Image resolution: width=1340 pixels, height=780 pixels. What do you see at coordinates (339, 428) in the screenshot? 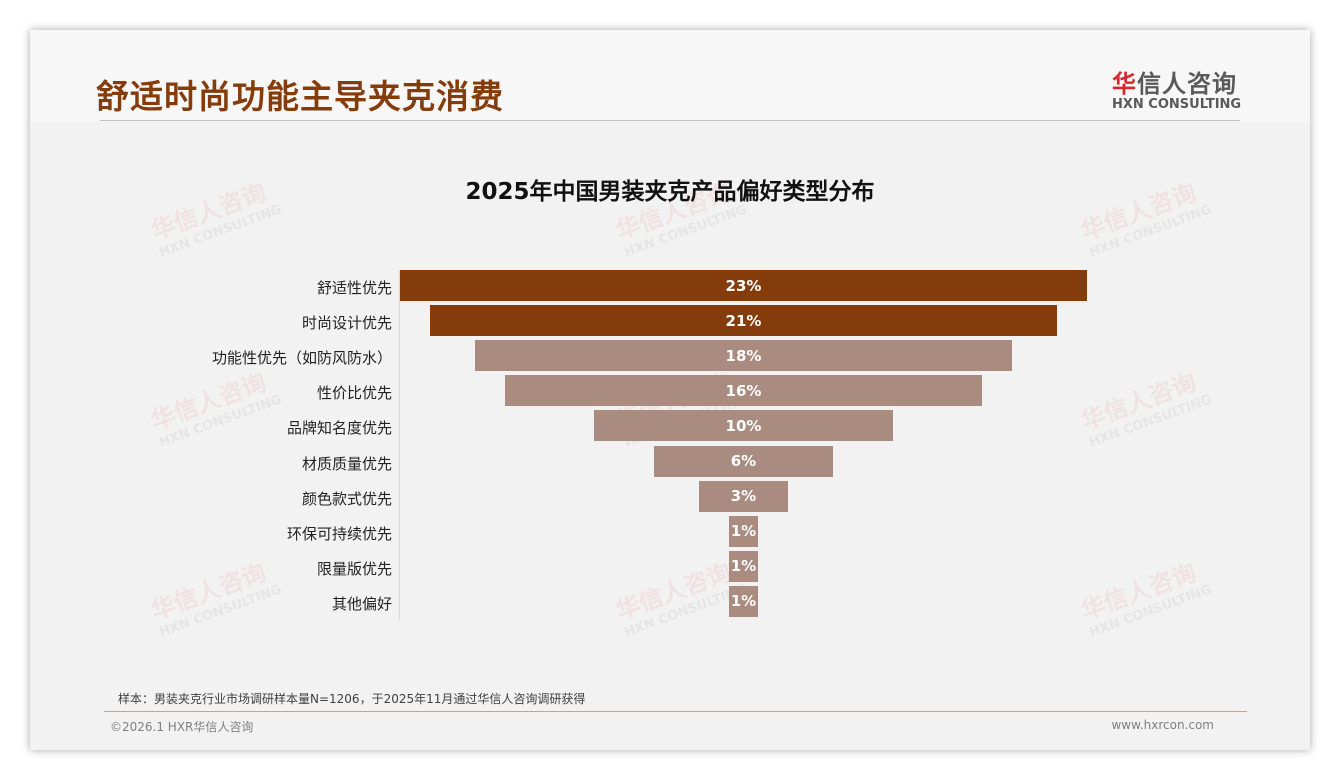
I see `category-label: 品牌知名度优先` at bounding box center [339, 428].